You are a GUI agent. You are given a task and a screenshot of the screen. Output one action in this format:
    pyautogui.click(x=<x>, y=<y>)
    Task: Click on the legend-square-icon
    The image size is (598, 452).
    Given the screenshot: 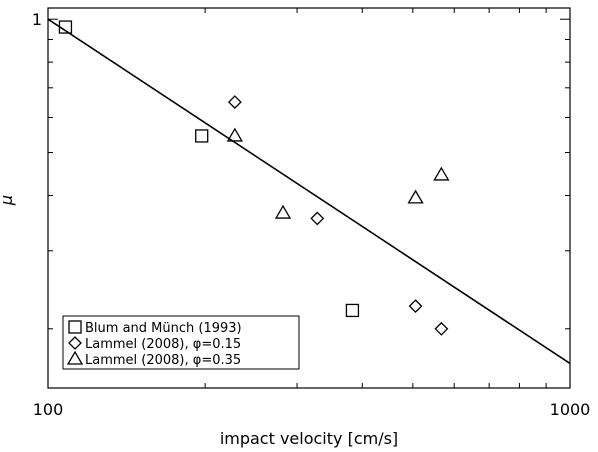 What is the action you would take?
    pyautogui.click(x=75, y=327)
    